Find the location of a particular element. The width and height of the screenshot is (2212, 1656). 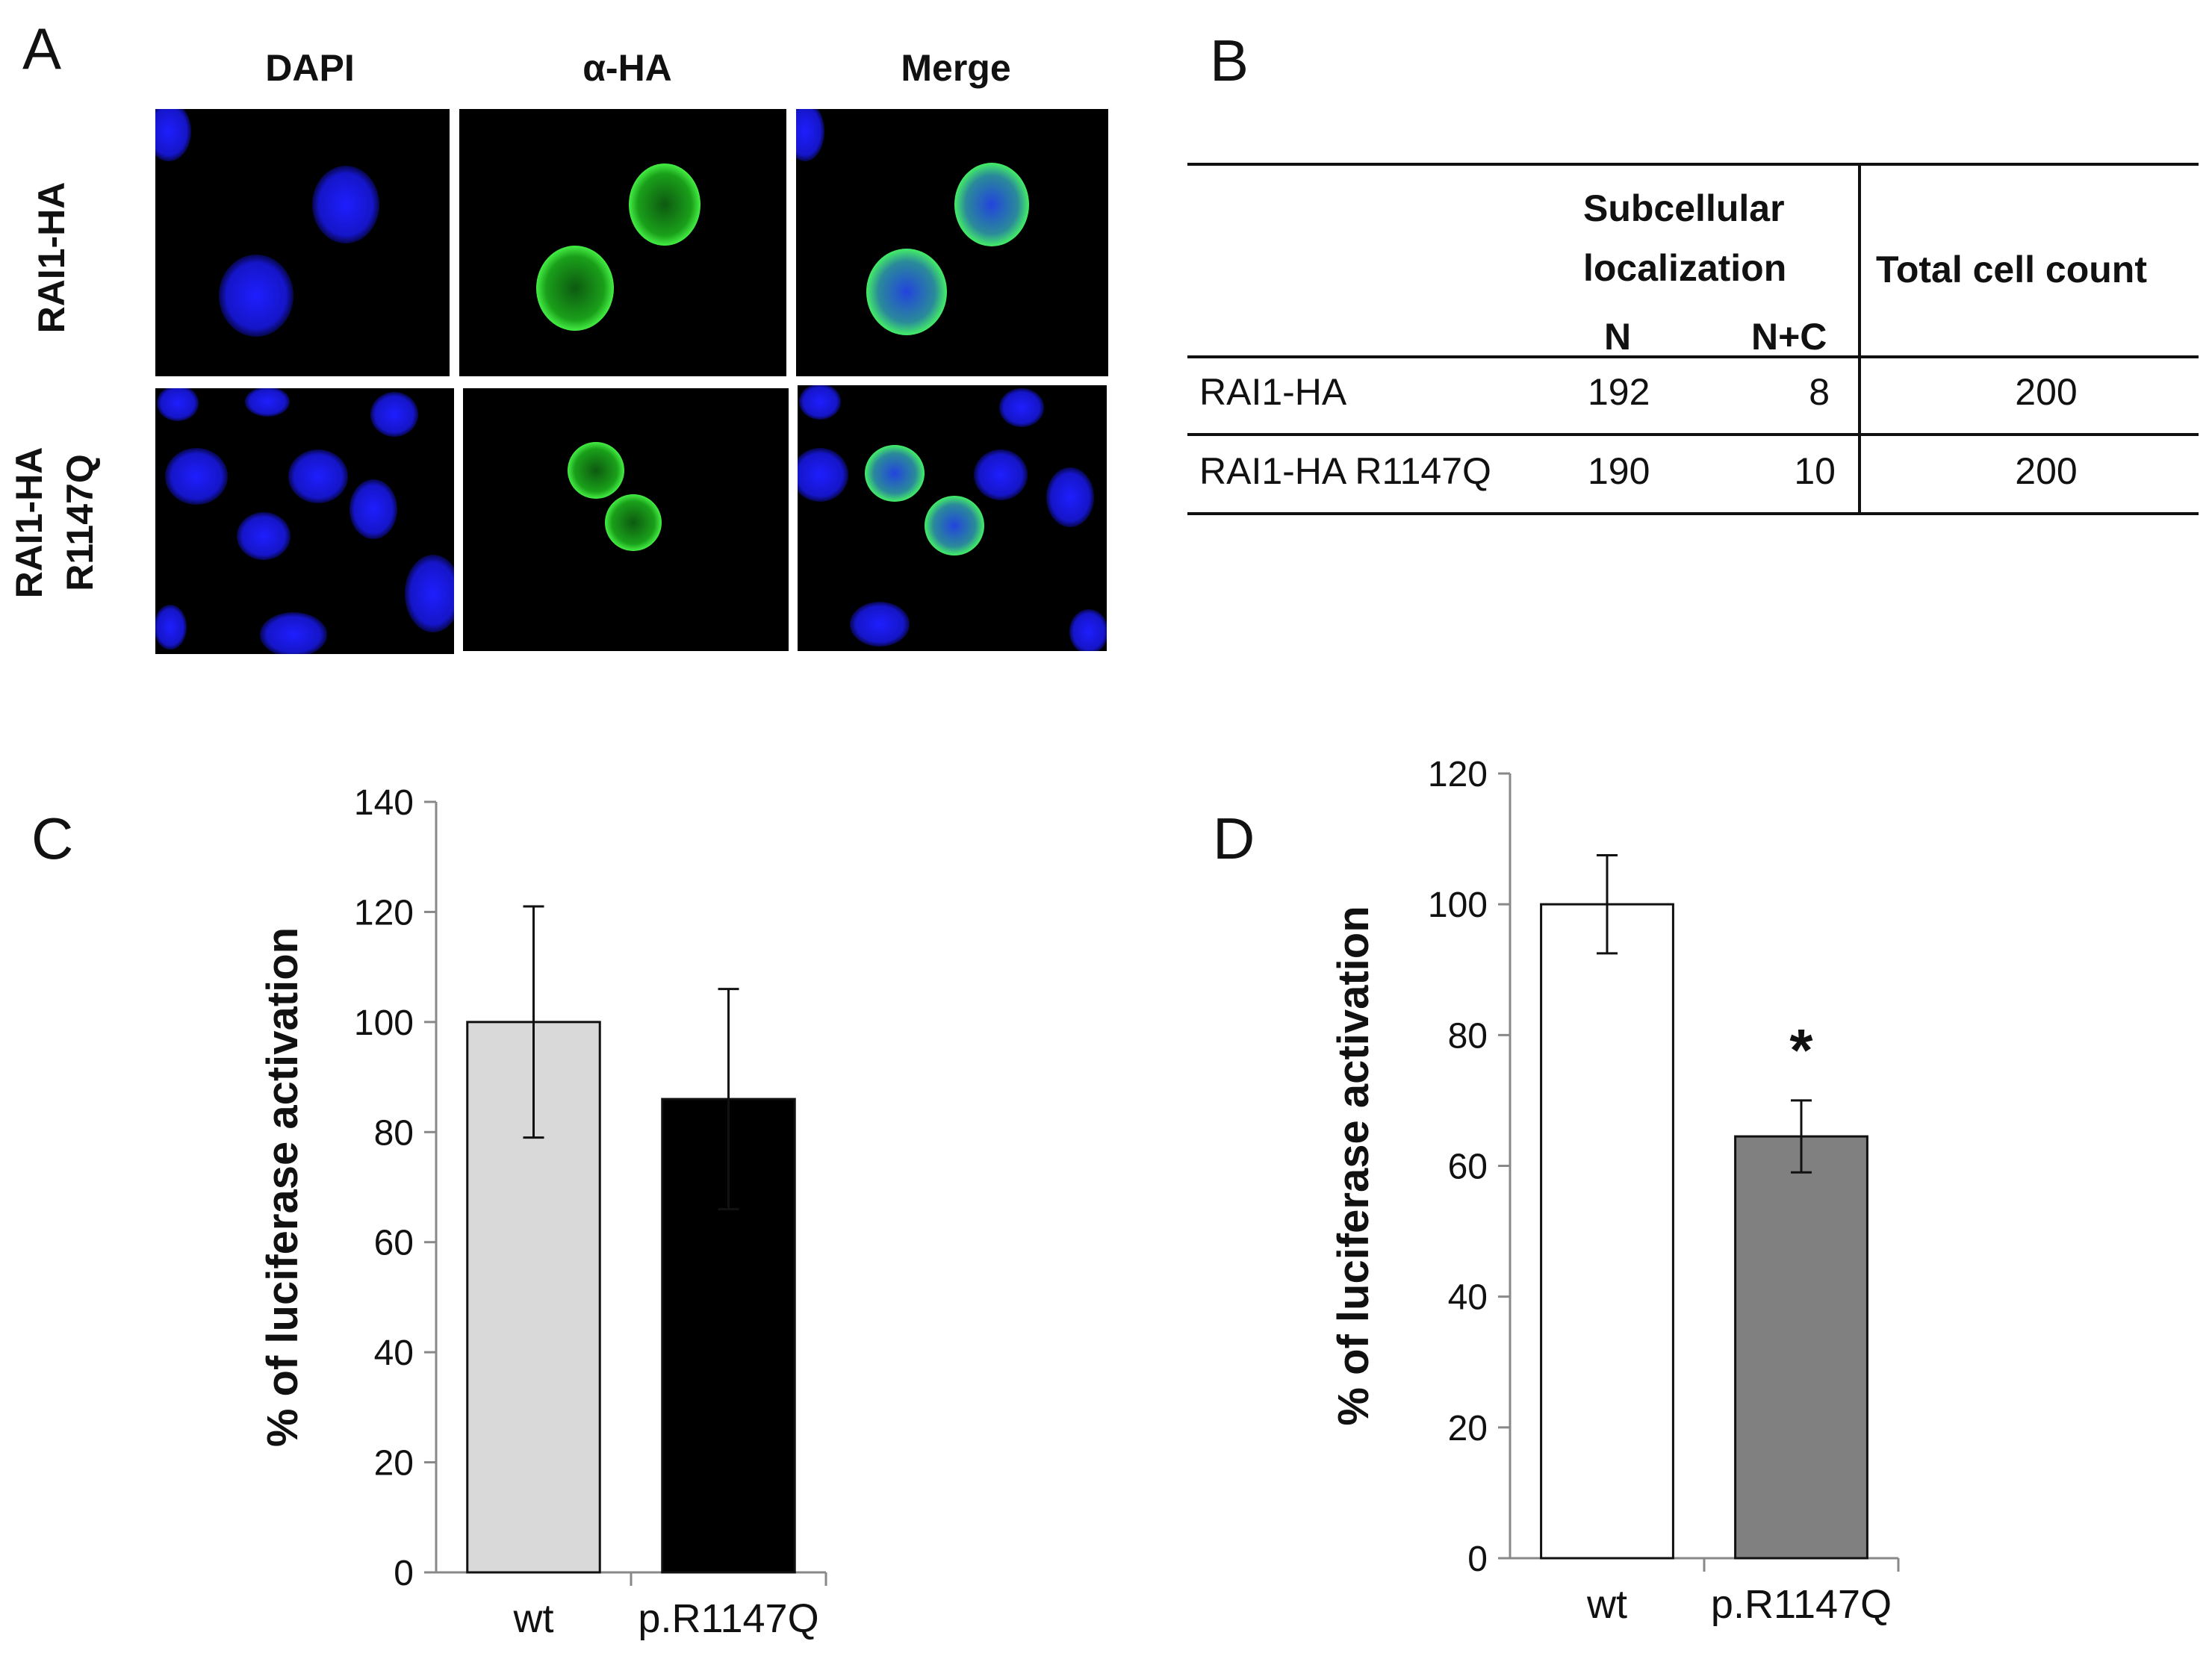

table-top-rule is located at coordinates (1693, 164).